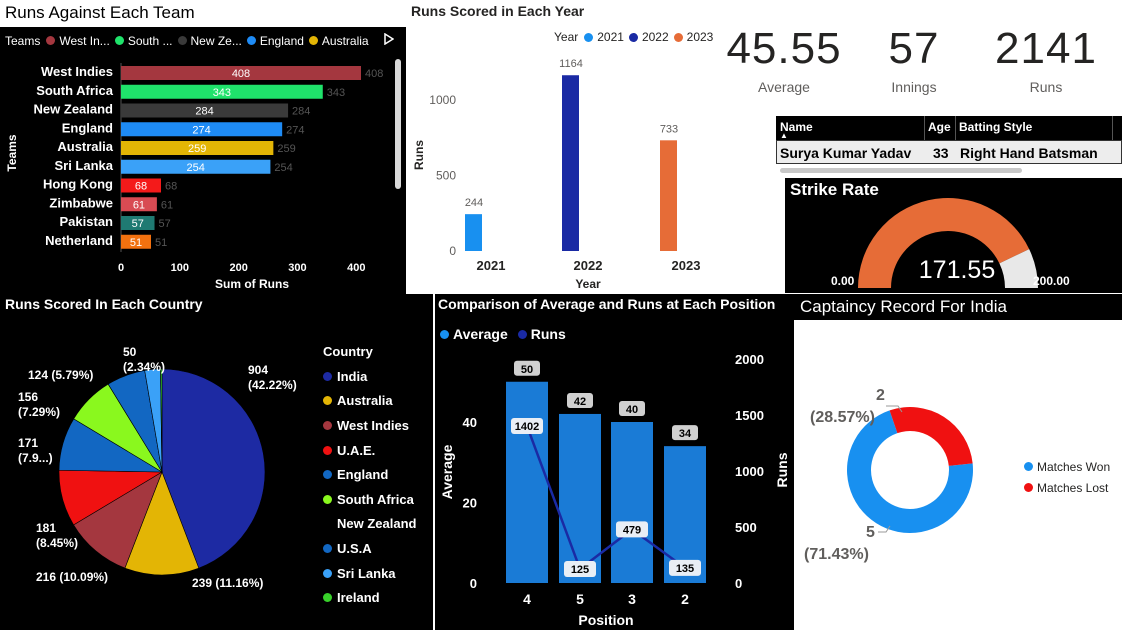 The image size is (1122, 630). I want to click on year-legend-item: 2021, so click(604, 37).